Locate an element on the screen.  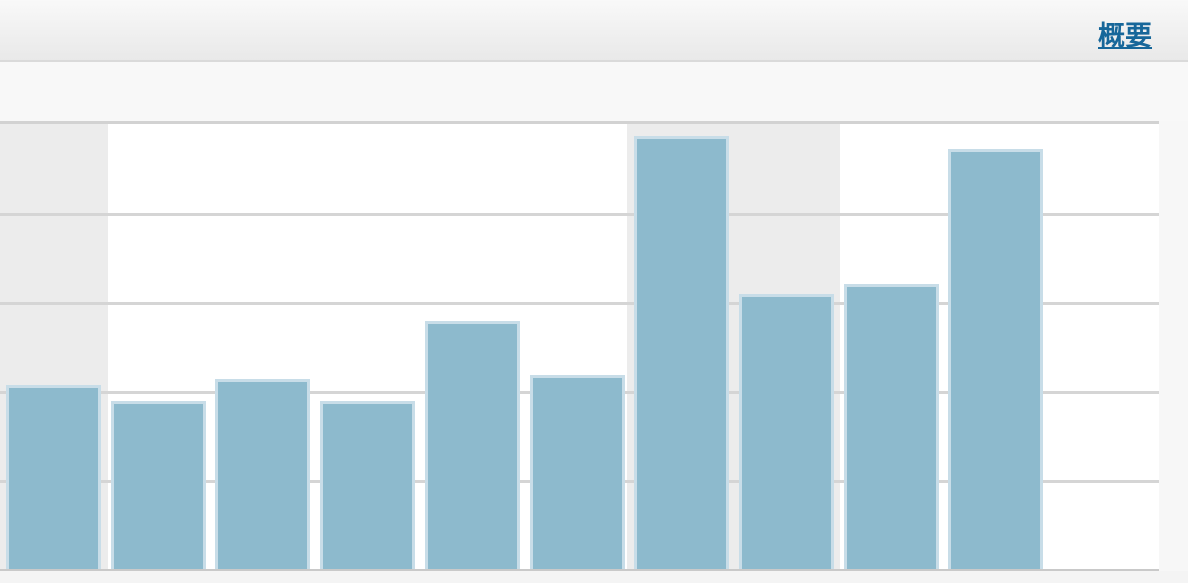
header-bar: 概要 is located at coordinates (594, 31).